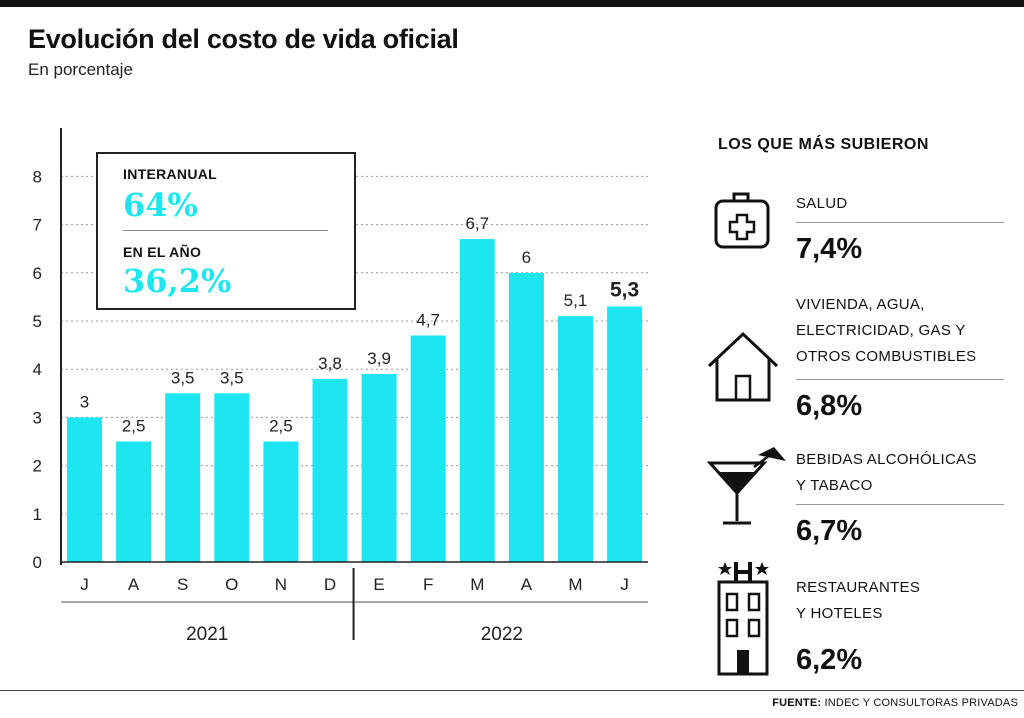  I want to click on y-tick-label: 5, so click(37, 321).